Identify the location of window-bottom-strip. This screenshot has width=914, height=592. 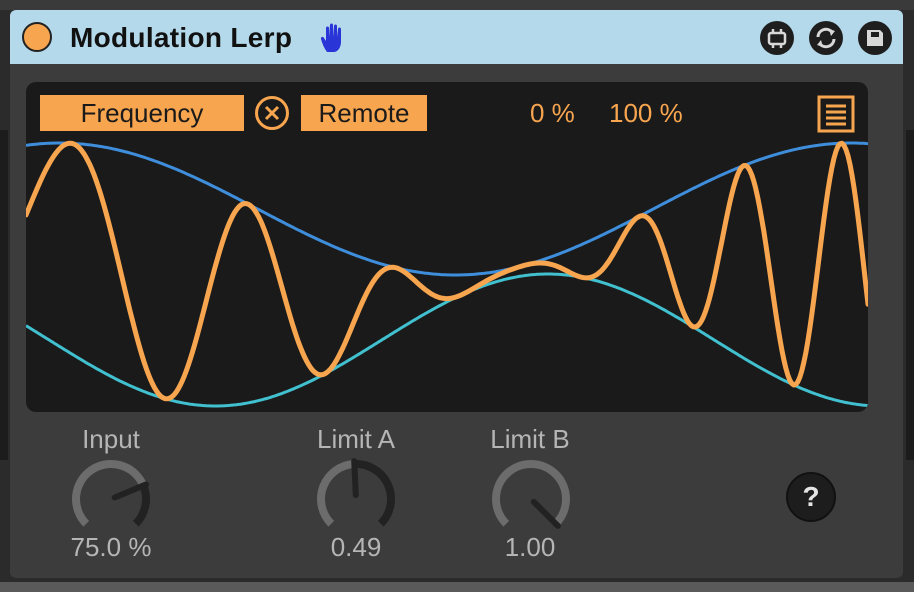
(457, 587).